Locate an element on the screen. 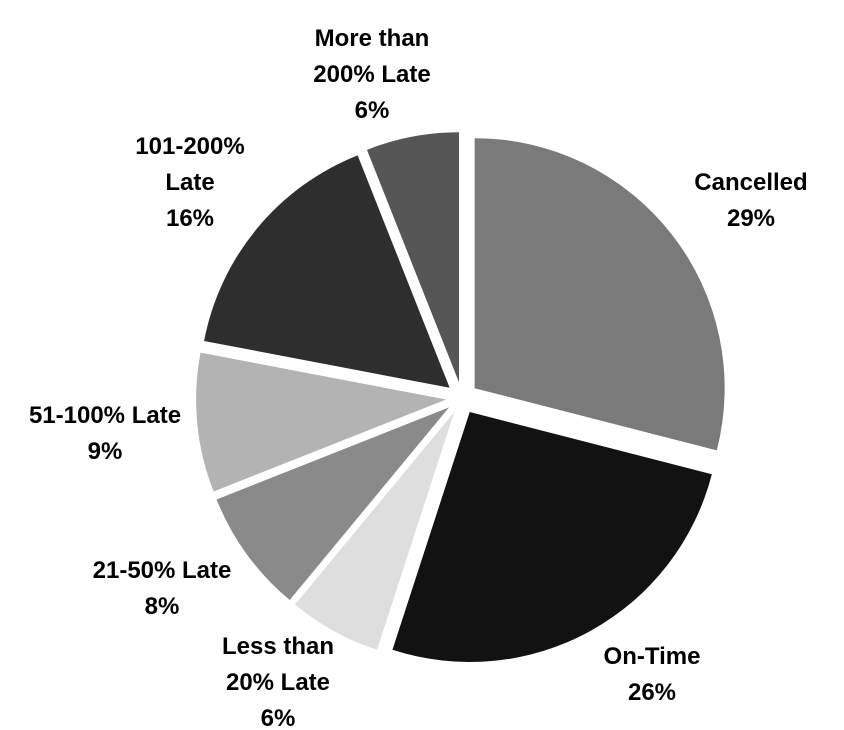 This screenshot has height=730, width=844. pie-slice-more-than-200-late is located at coordinates (412, 257).